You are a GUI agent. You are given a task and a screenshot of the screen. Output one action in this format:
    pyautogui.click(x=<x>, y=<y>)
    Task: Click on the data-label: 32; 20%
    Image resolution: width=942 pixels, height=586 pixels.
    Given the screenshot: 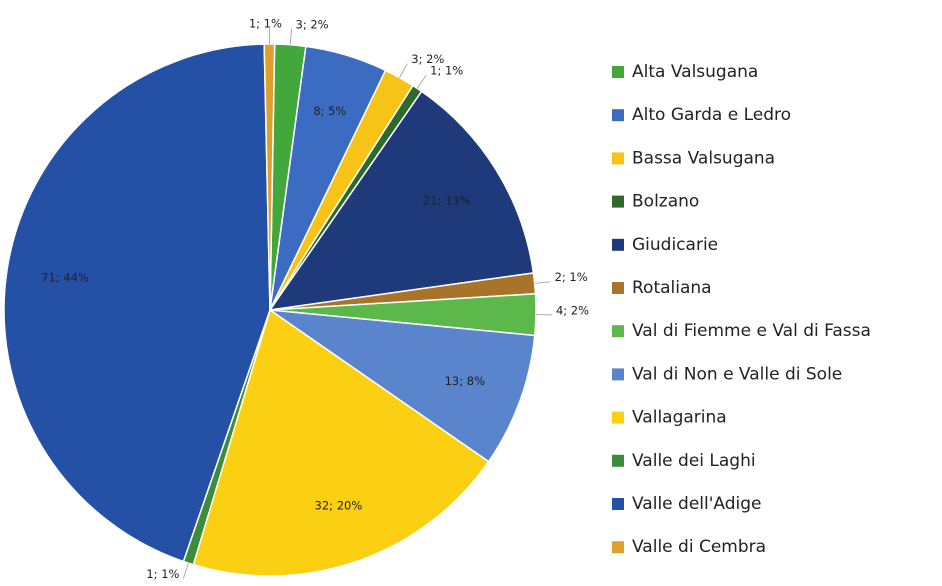 What is the action you would take?
    pyautogui.click(x=339, y=505)
    